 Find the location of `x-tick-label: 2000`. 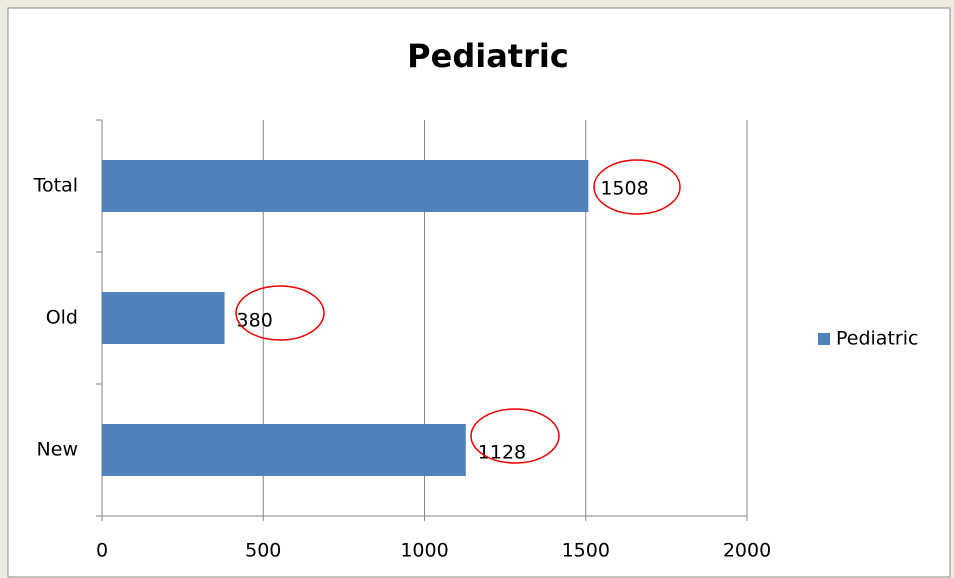

x-tick-label: 2000 is located at coordinates (747, 551).